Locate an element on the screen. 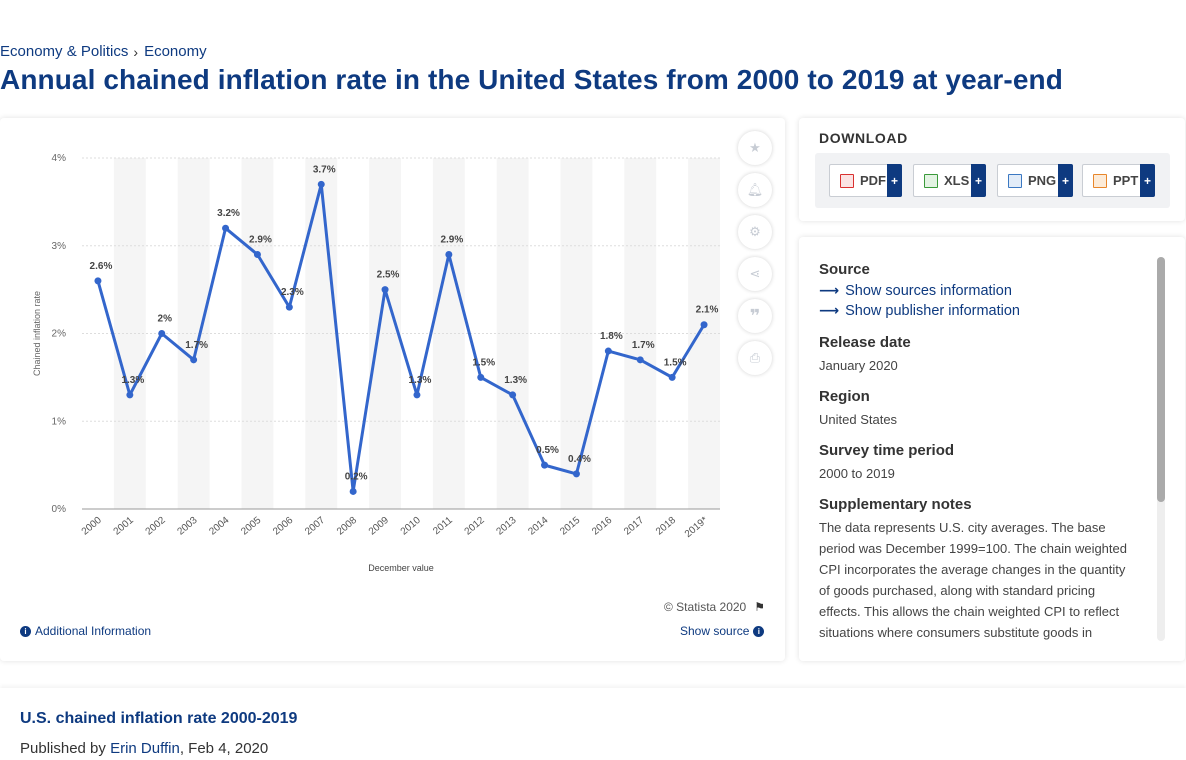  quote-icon: ❞ is located at coordinates (755, 315).